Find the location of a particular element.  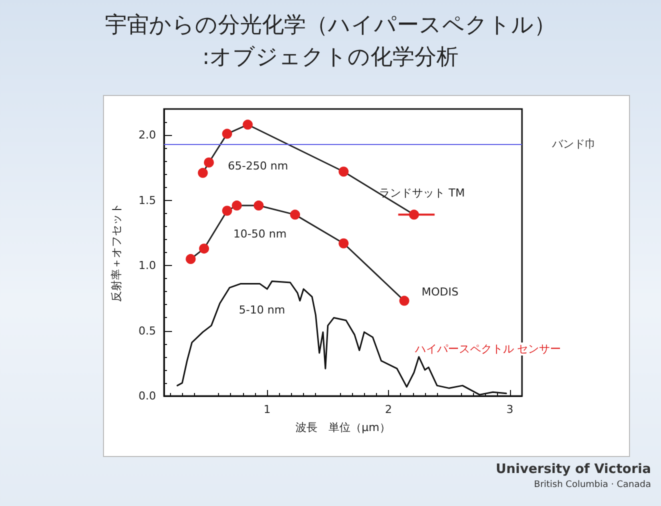

series-label: MODIS is located at coordinates (440, 292).